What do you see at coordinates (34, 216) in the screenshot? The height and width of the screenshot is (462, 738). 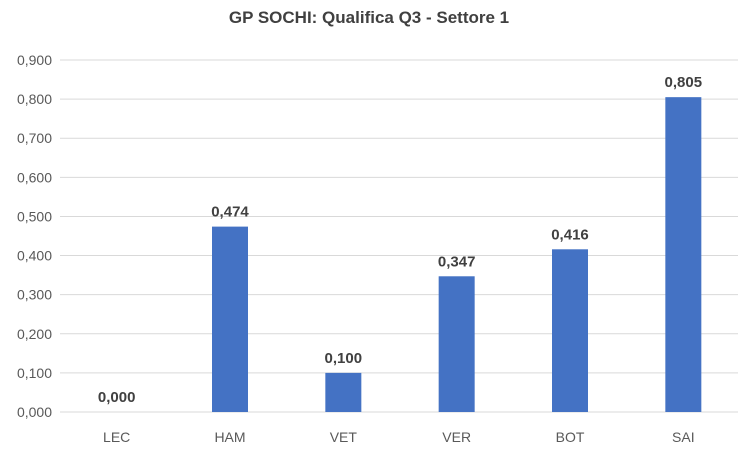 I see `y-tick-label: 0,500` at bounding box center [34, 216].